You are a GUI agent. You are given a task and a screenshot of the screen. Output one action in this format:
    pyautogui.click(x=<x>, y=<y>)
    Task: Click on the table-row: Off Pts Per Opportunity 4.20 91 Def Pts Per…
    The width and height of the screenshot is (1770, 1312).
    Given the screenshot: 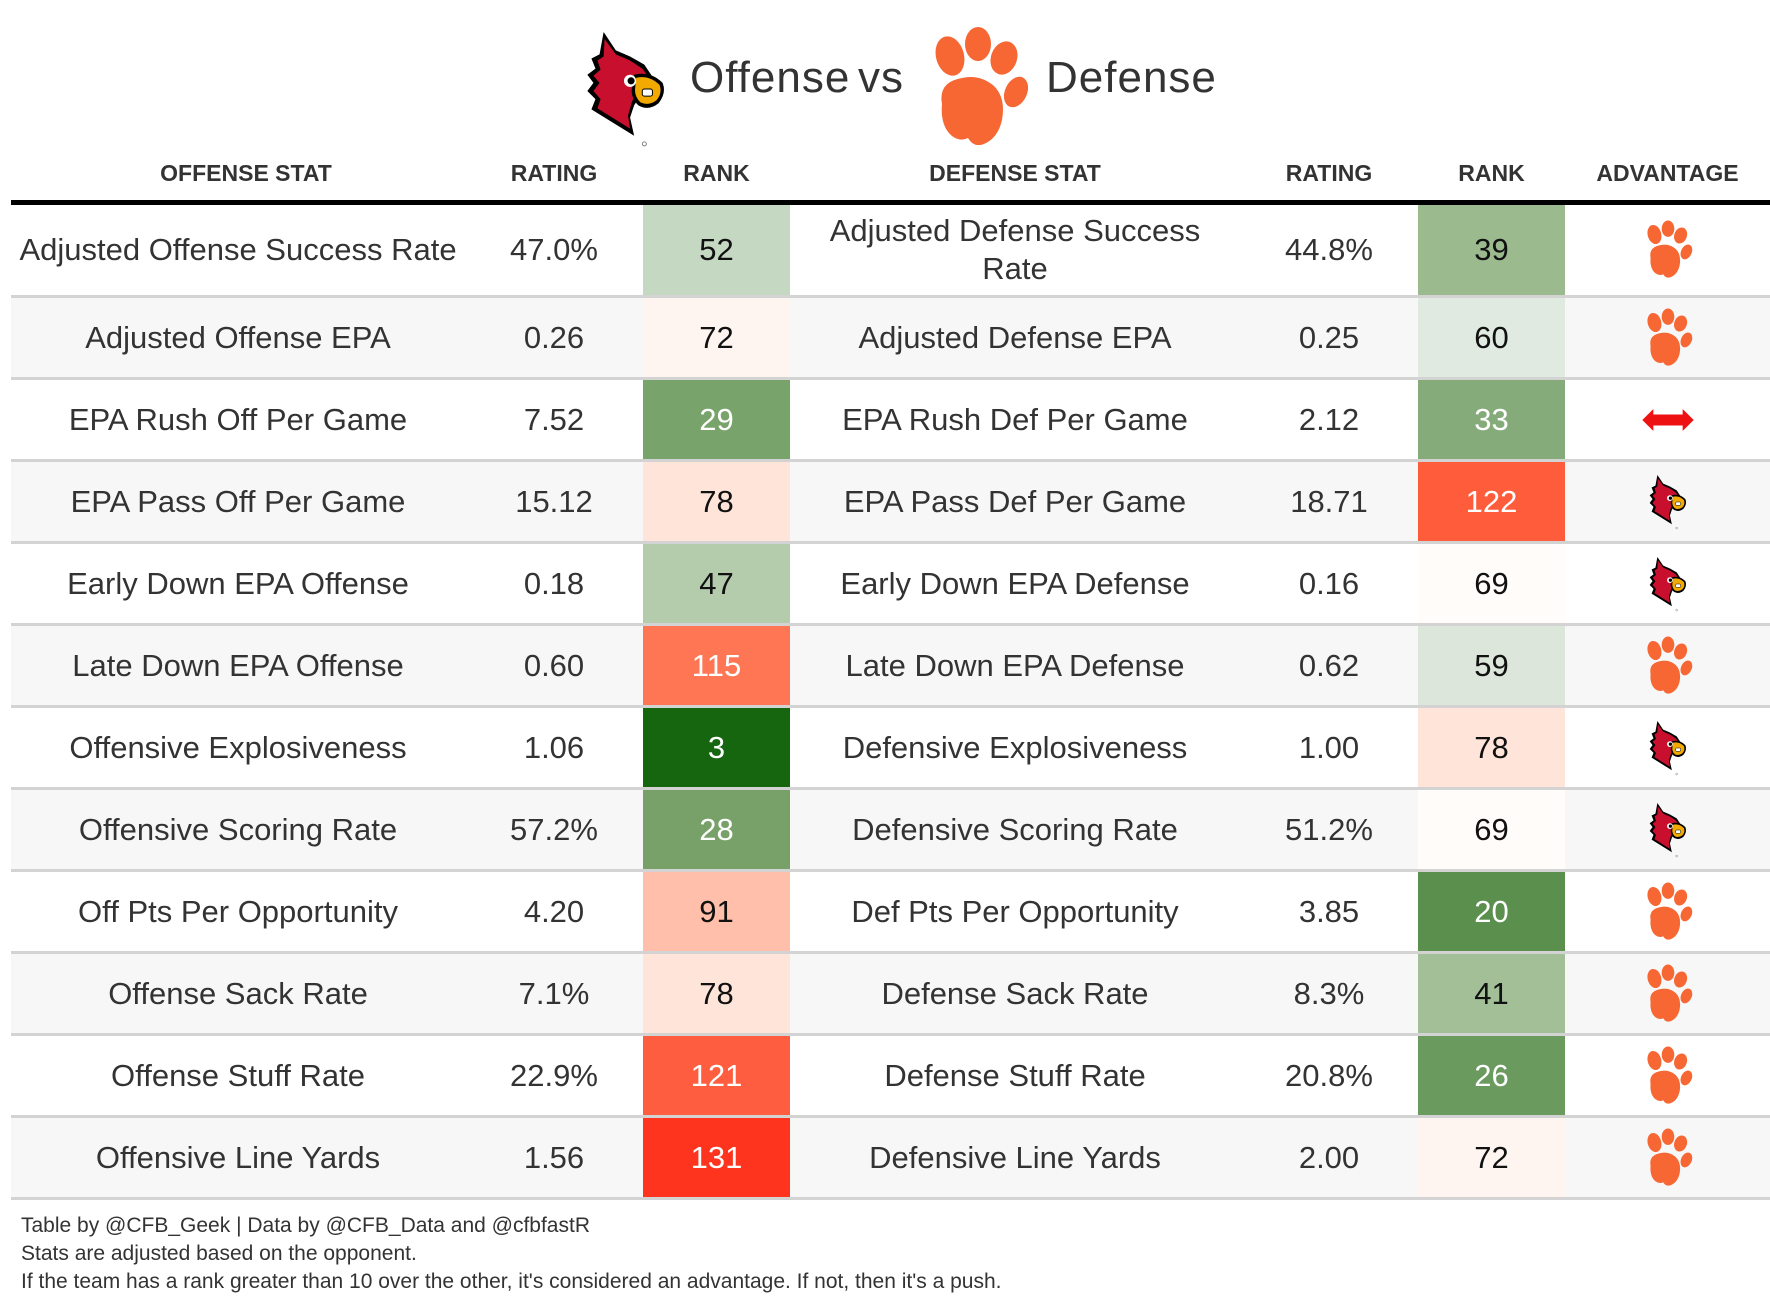 What is the action you would take?
    pyautogui.click(x=890, y=913)
    